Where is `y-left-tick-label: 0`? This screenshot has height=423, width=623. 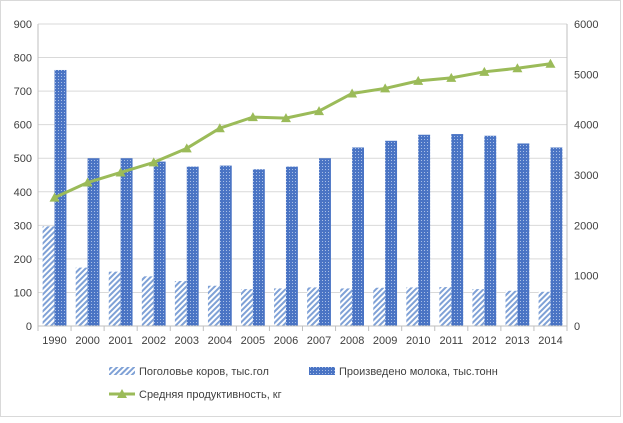
y-left-tick-label: 0 is located at coordinates (29, 327).